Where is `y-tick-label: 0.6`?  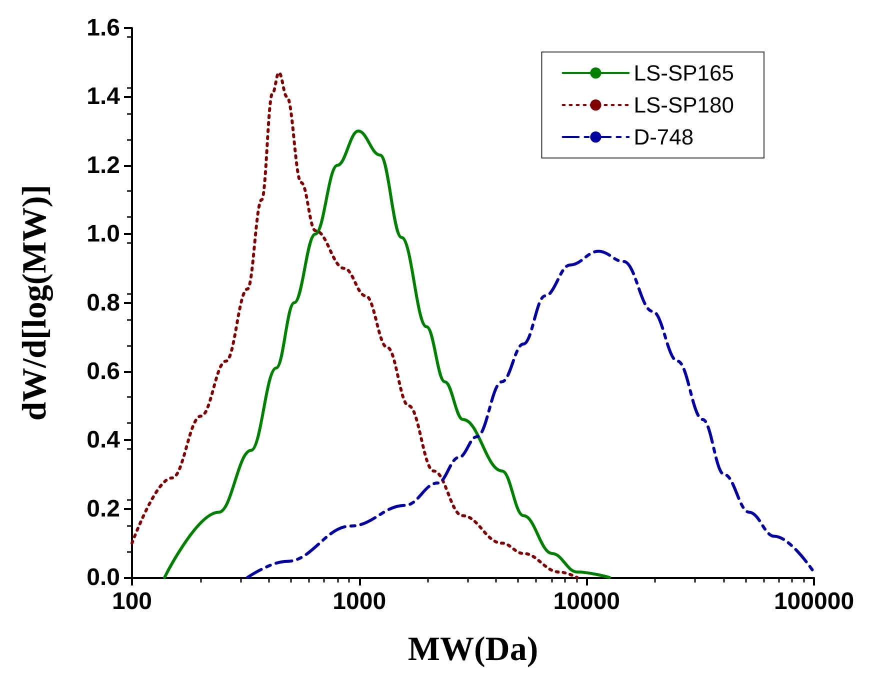 y-tick-label: 0.6 is located at coordinates (103, 371).